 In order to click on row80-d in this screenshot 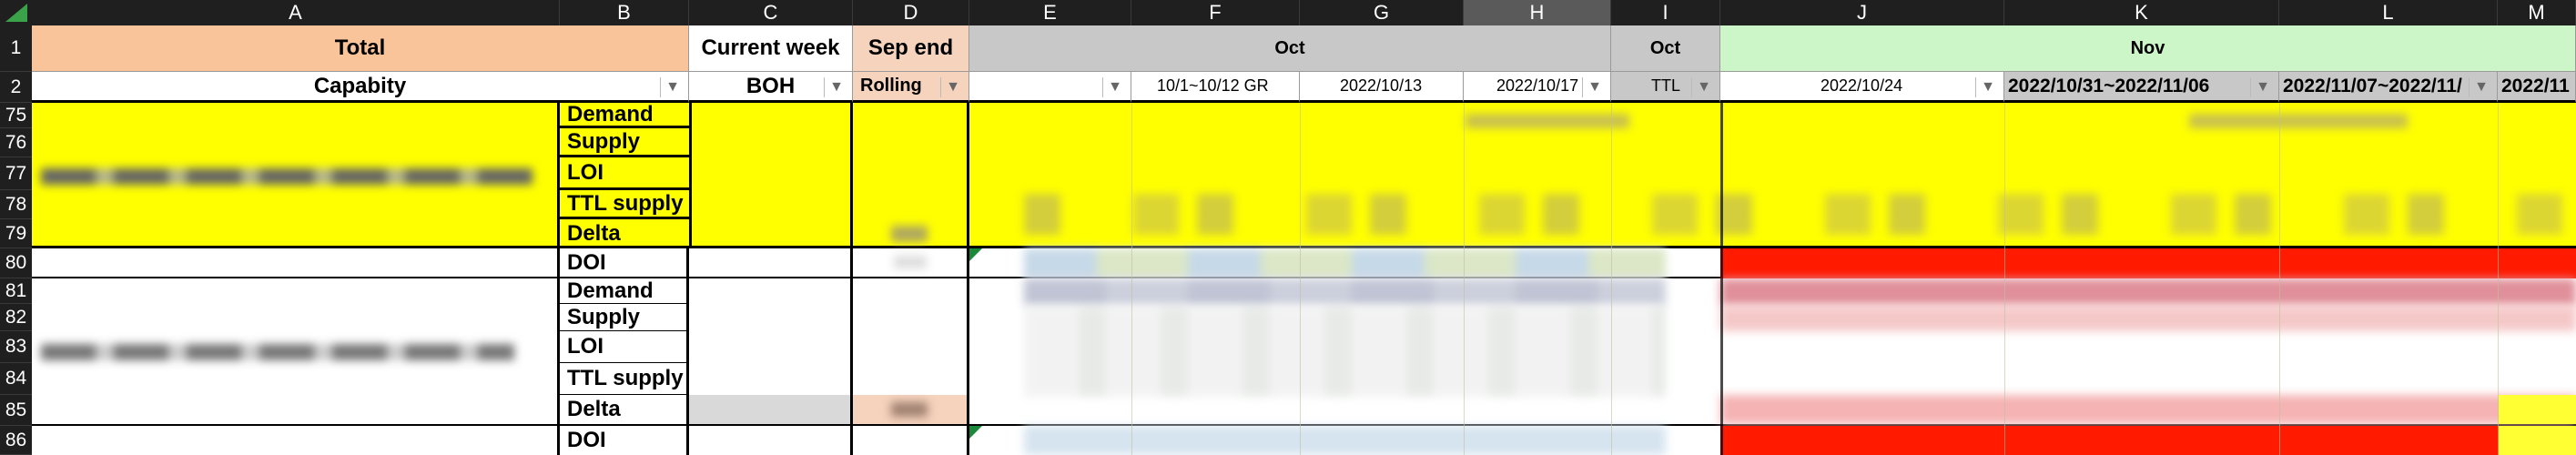, I will do `click(911, 263)`.